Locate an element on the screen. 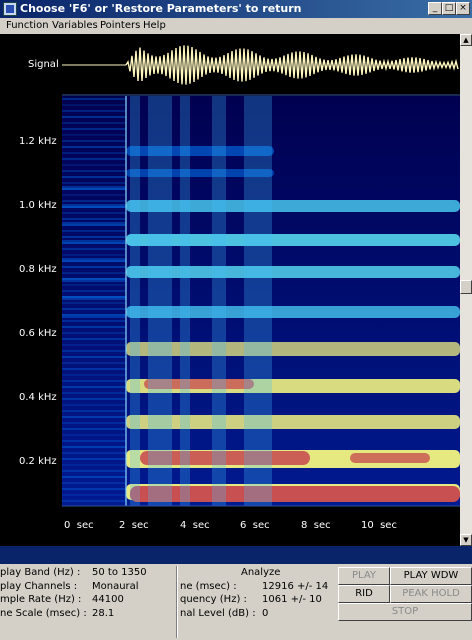 Image resolution: width=472 pixels, height=640 pixels. display-band-label: play Band (Hz) : is located at coordinates (40, 572).